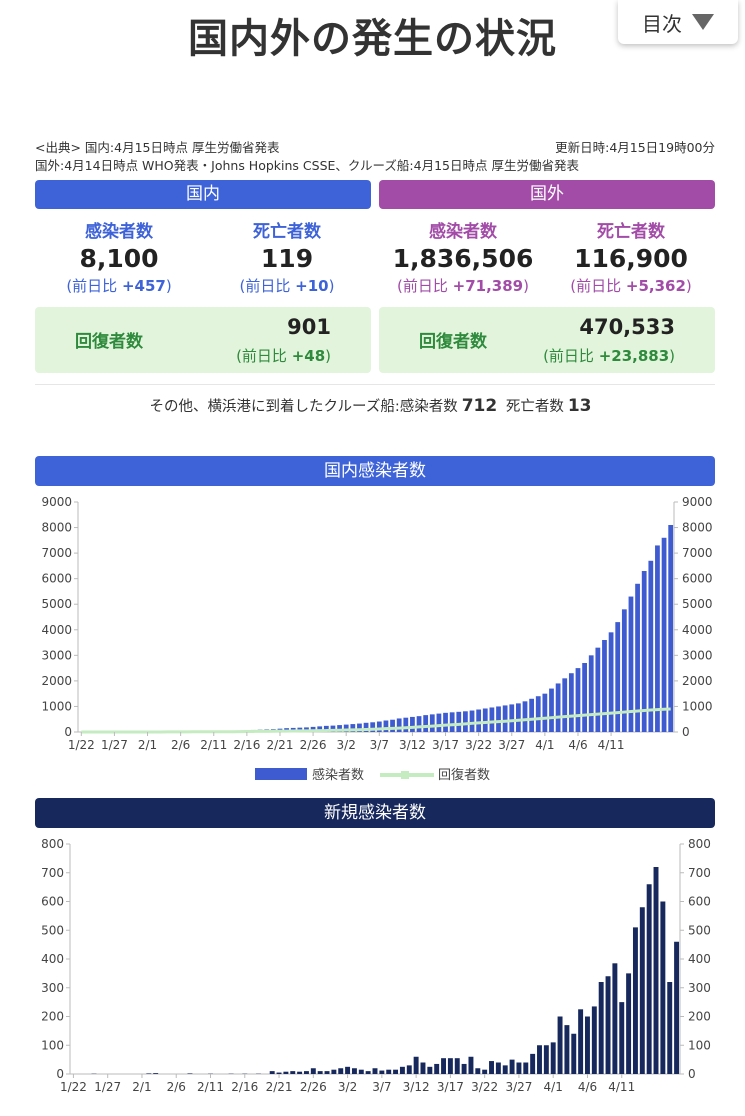 This screenshot has width=745, height=1116. Describe the element at coordinates (544, 745) in the screenshot. I see `x-tick-label: 4/1` at that location.